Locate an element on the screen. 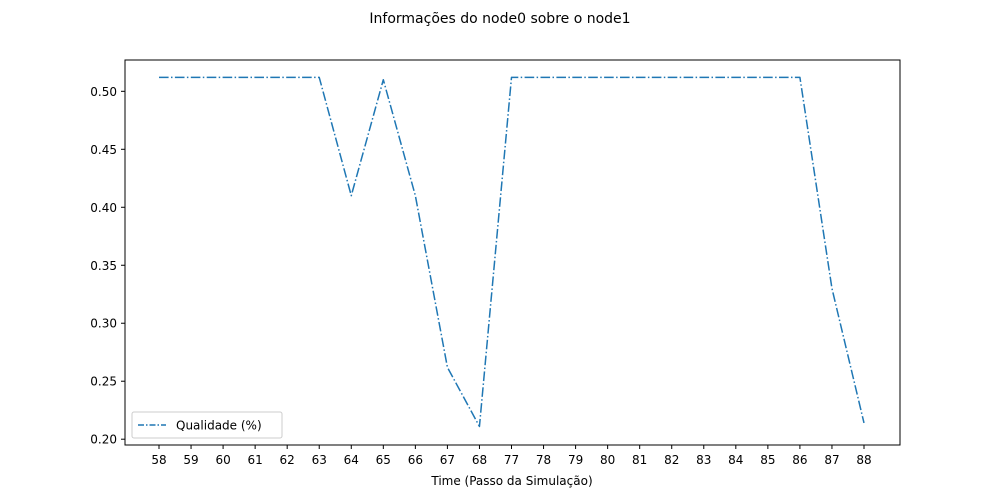  chart-title: Informações do node0 sobre o node1 is located at coordinates (499, 19).